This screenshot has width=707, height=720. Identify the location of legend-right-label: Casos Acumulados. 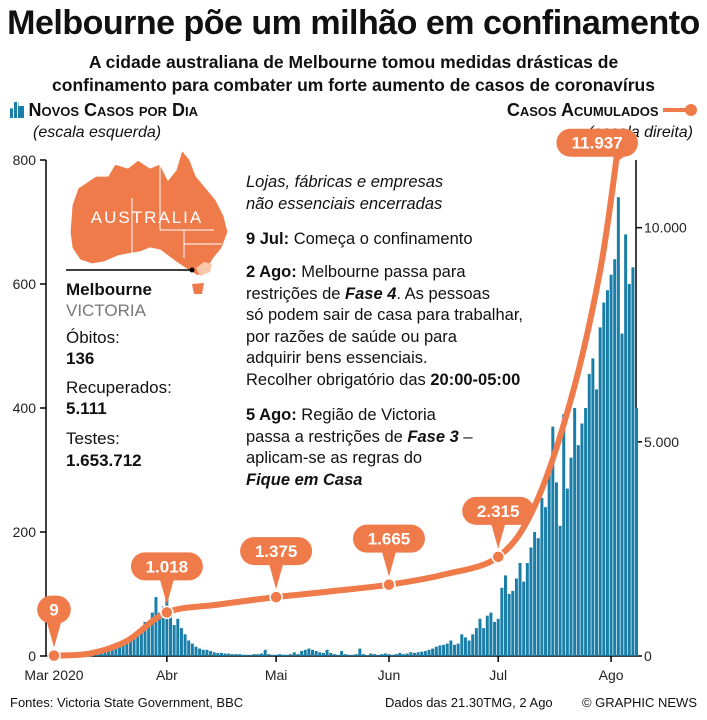
(582, 110).